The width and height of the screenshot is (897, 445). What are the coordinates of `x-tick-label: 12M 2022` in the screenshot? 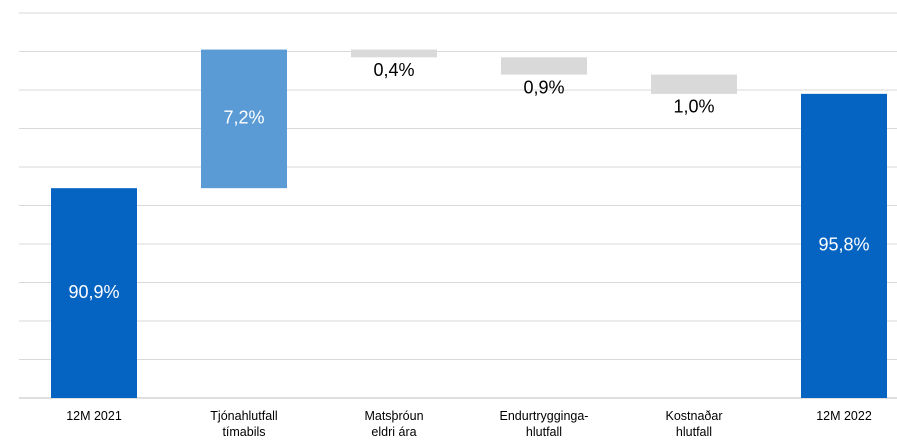 It's located at (844, 416).